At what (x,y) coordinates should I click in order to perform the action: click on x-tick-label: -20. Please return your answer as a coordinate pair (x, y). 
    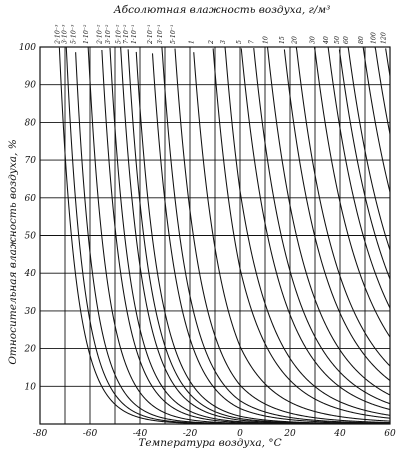
    Looking at the image, I should click on (190, 434).